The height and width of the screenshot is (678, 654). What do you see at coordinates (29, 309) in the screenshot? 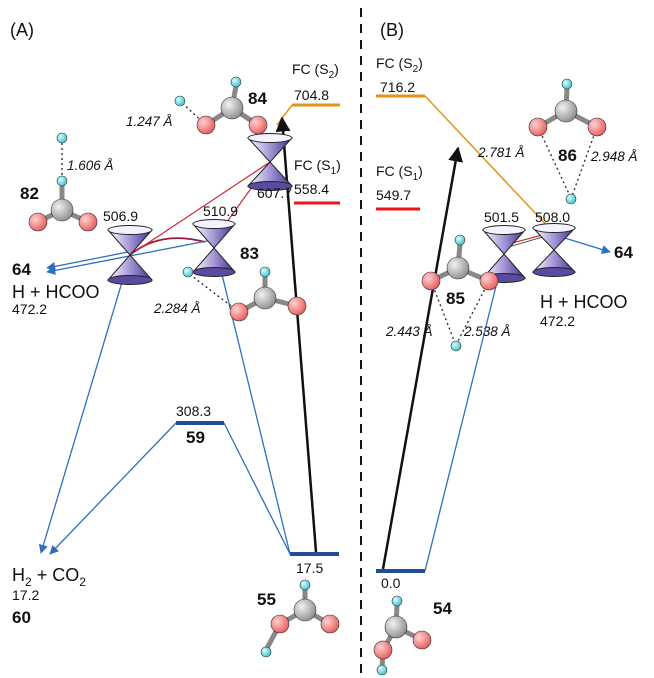
I see `prod-64-energy-a: 472.2` at bounding box center [29, 309].